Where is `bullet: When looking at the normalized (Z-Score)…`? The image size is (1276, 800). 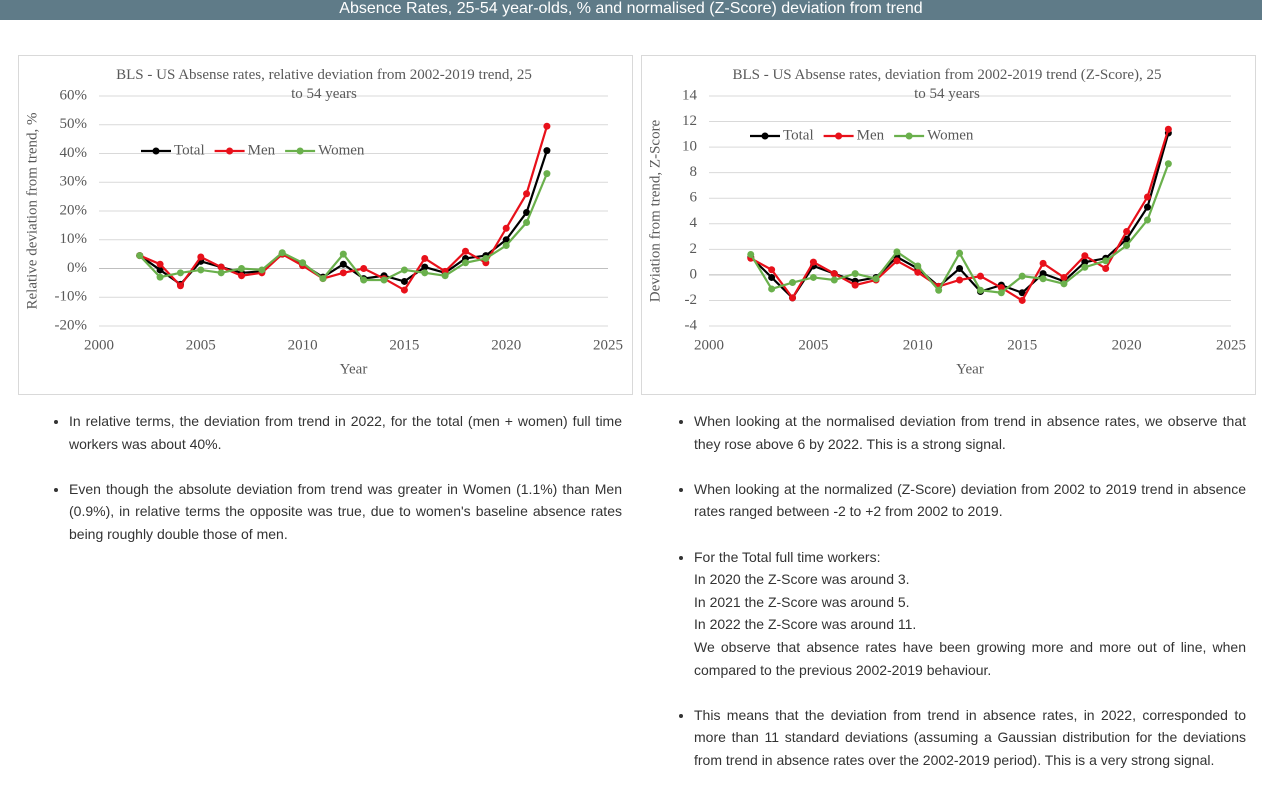 bullet: When looking at the normalized (Z-Score)… is located at coordinates (970, 500).